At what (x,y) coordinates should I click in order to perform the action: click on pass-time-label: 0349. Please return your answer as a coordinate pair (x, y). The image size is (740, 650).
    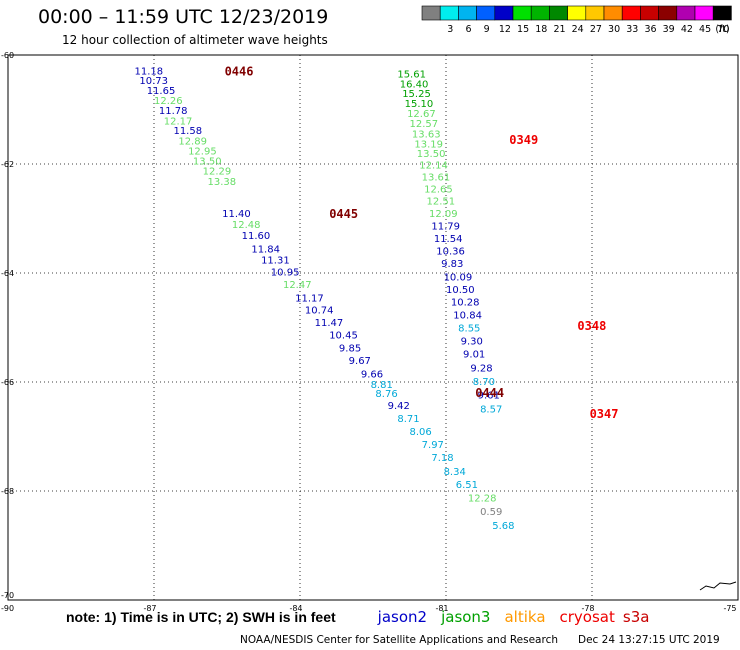
    Looking at the image, I should click on (523, 140).